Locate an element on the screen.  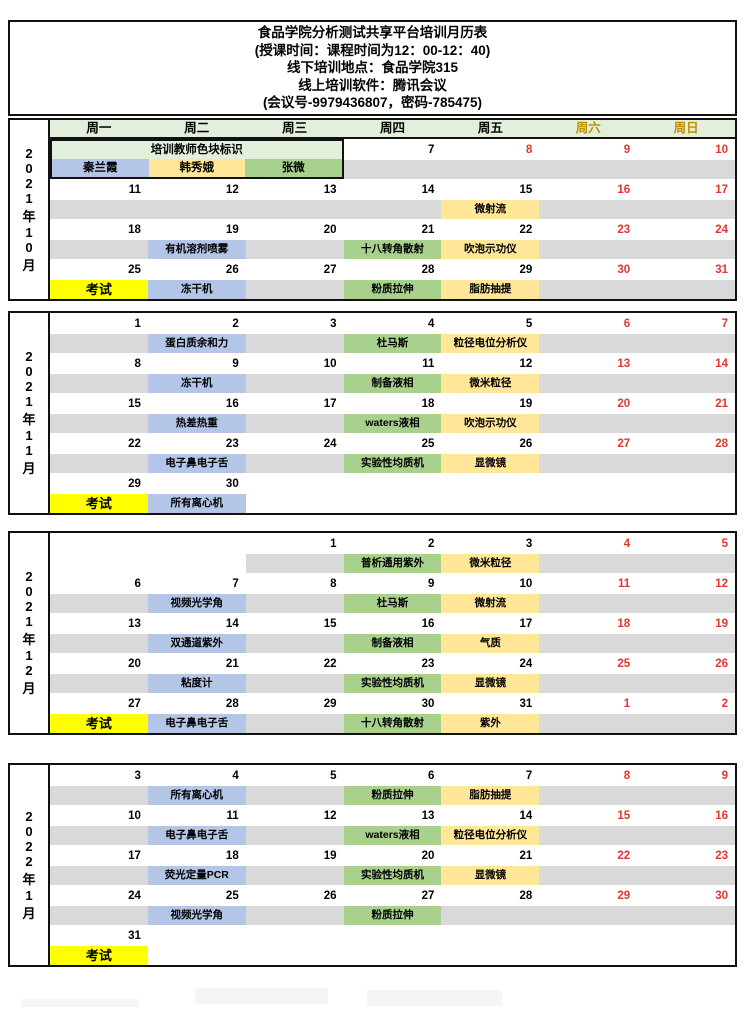
date-cell: 7 is located at coordinates (431, 150).